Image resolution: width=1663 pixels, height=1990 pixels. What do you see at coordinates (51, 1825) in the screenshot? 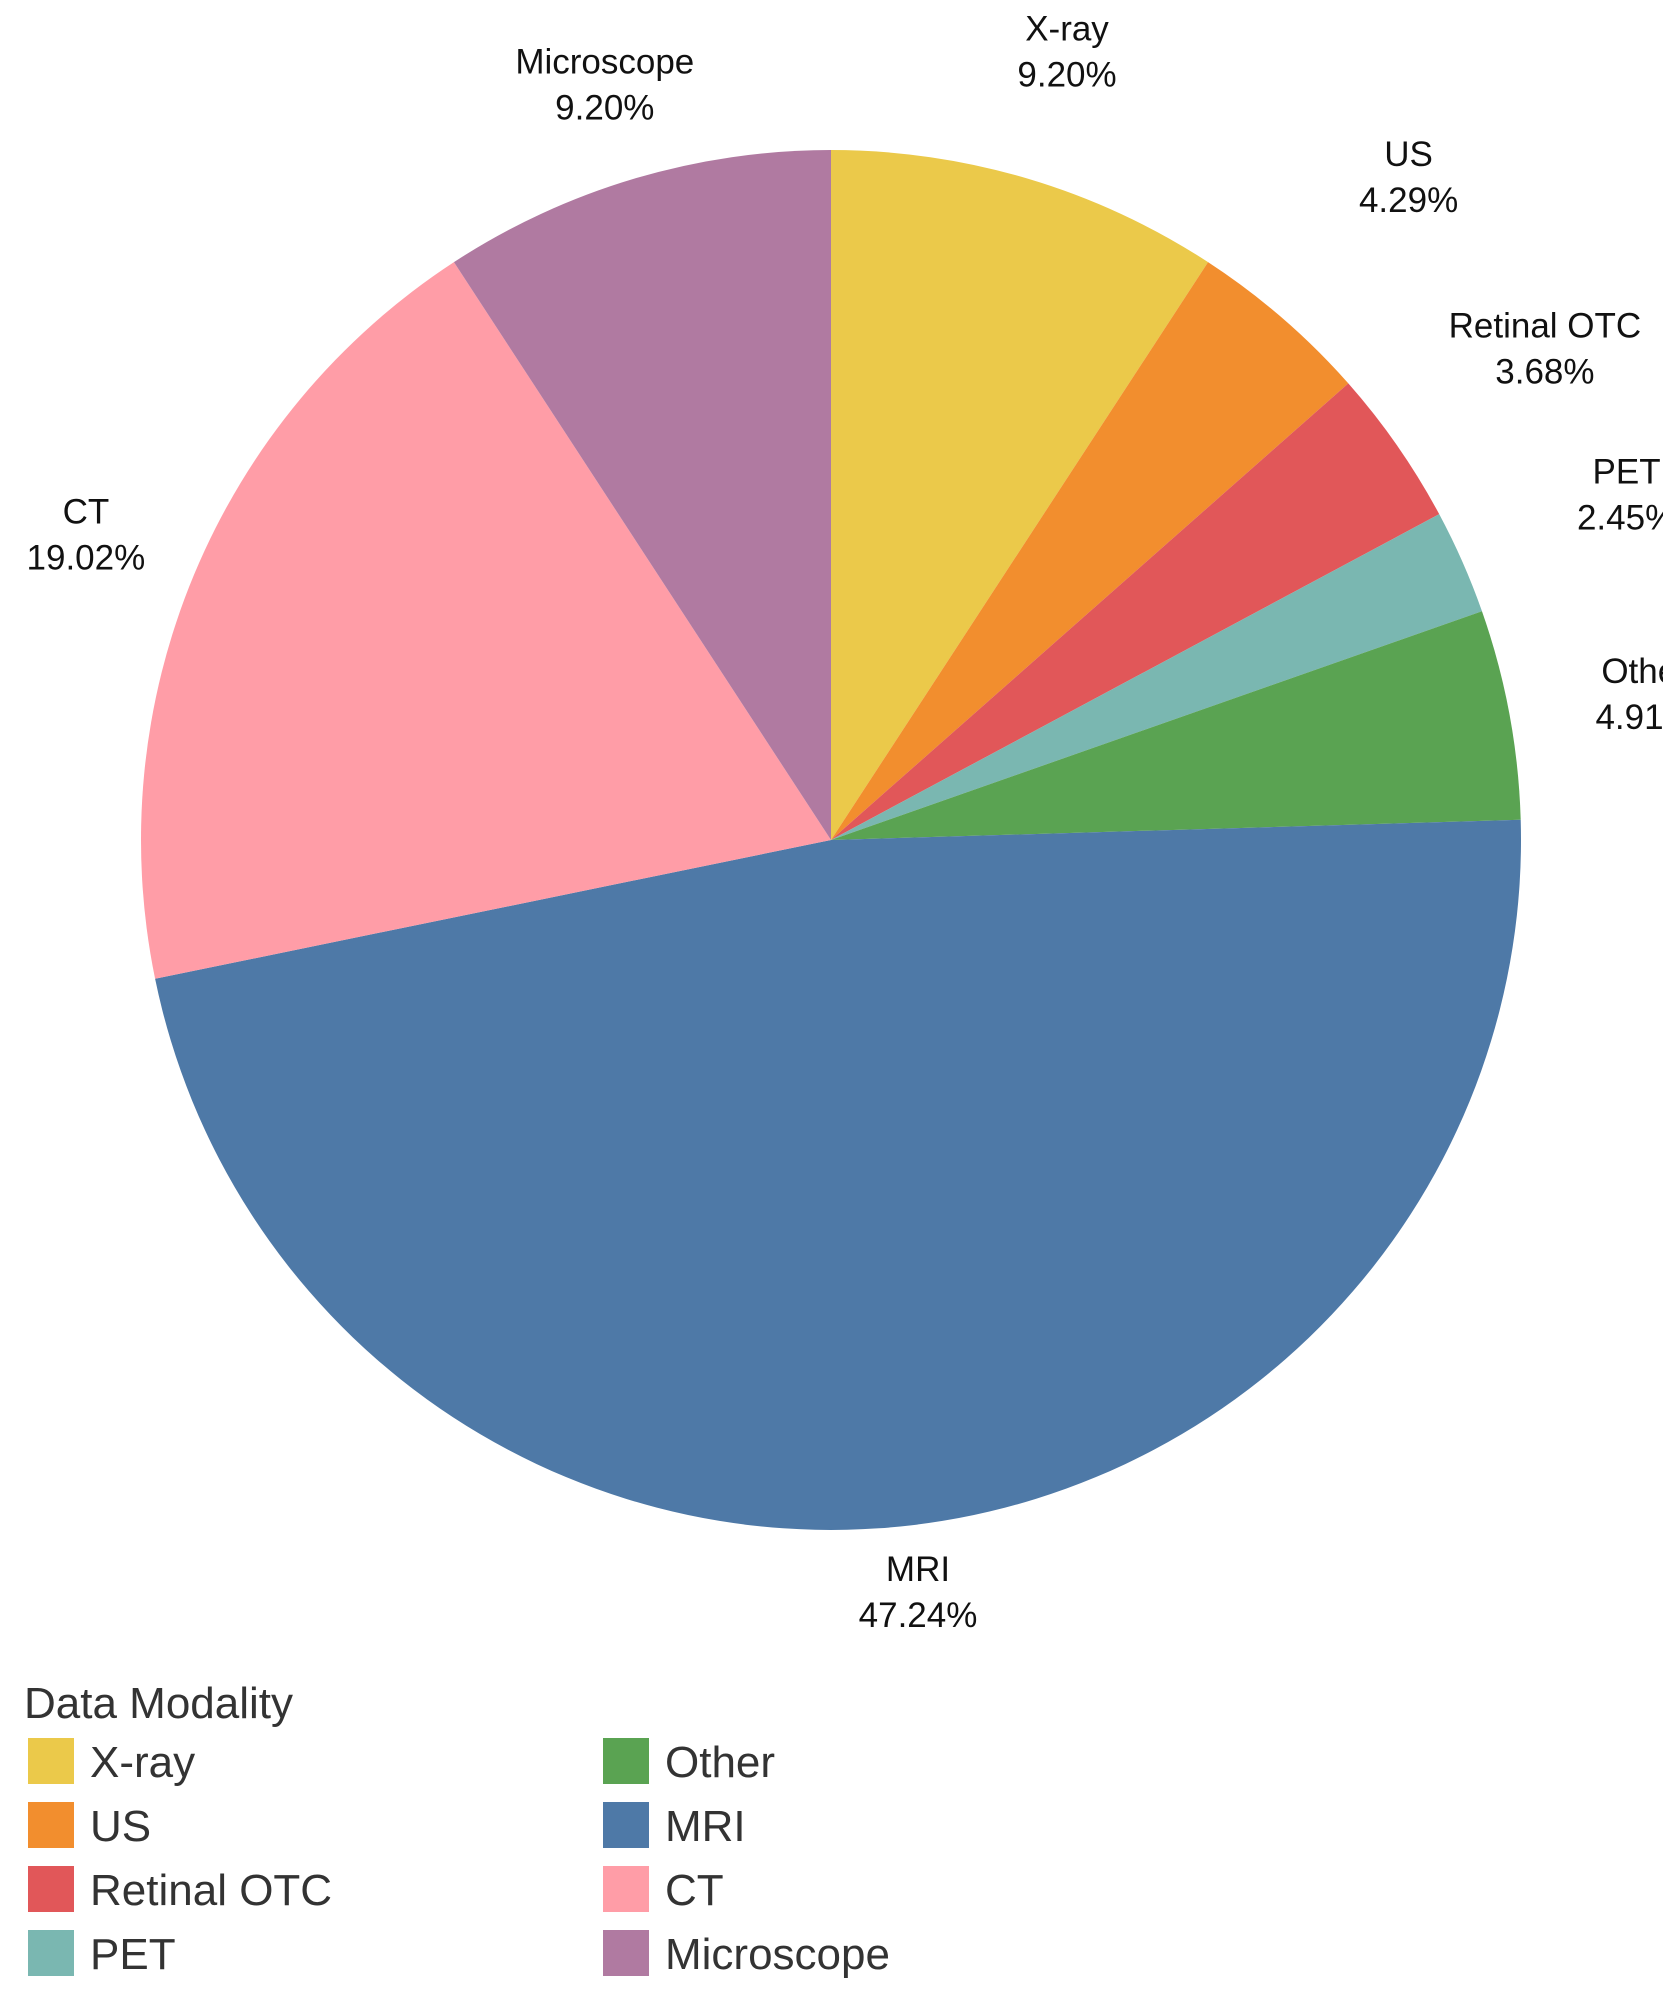
I see `legend-swatch-us` at bounding box center [51, 1825].